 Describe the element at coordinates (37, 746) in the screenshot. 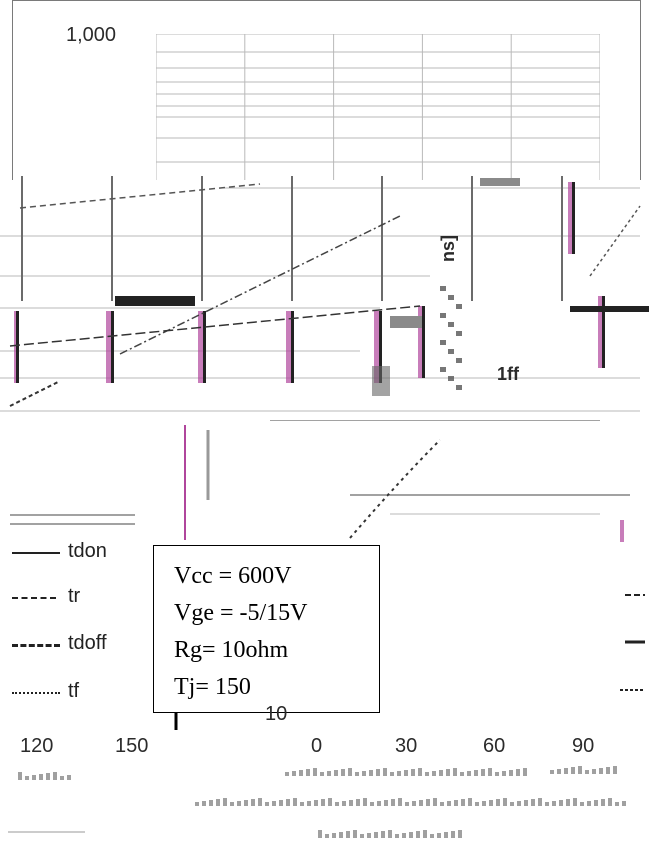

I see `x-tick-label: 120` at that location.